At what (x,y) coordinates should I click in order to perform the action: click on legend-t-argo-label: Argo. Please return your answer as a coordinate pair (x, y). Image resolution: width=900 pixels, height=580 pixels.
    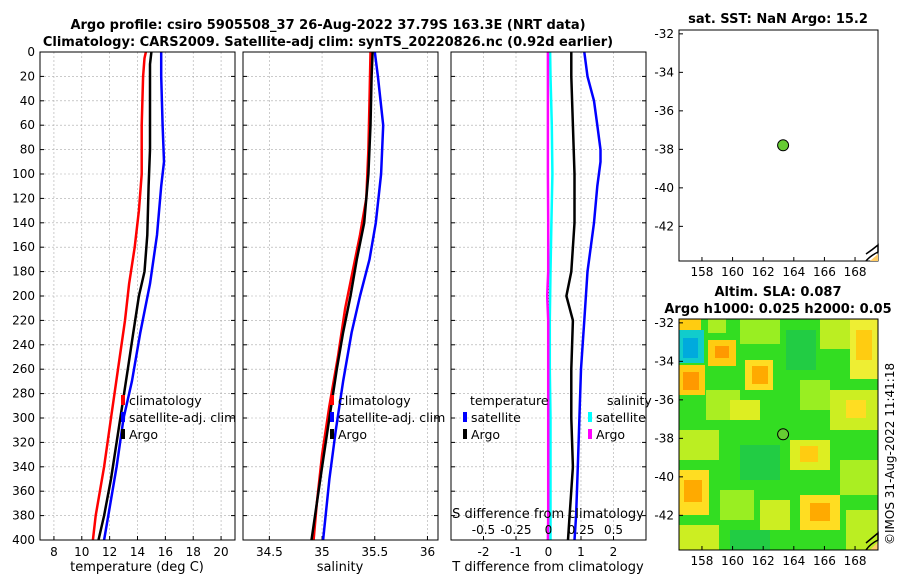
    Looking at the image, I should click on (485, 434).